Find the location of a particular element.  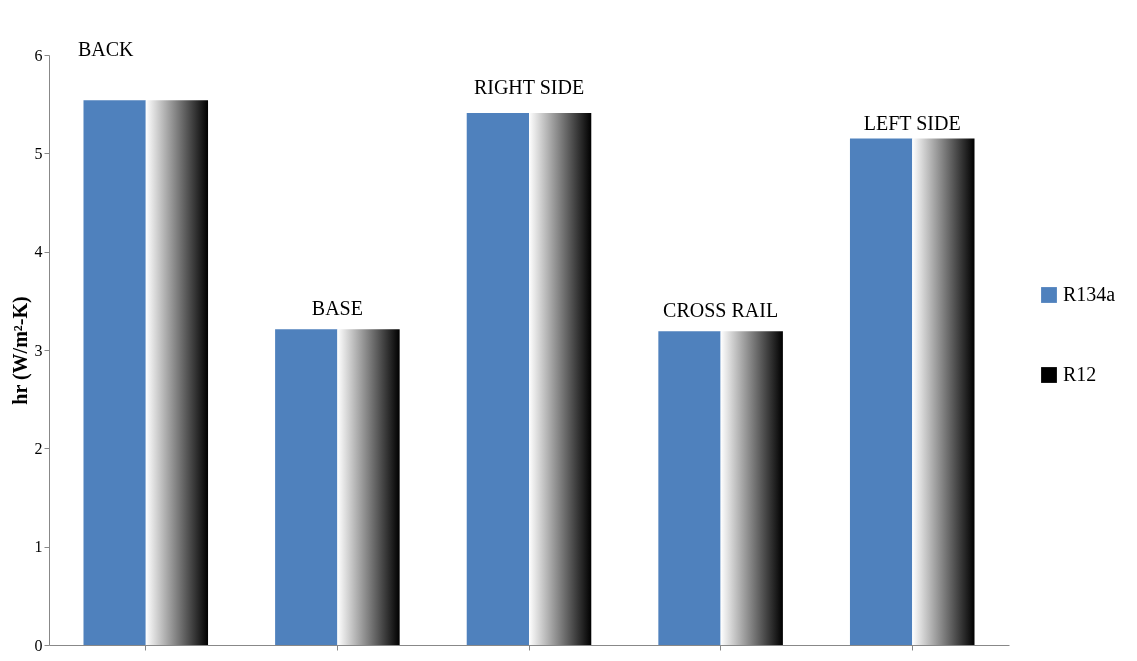

annotation: RIGHT SIDE is located at coordinates (529, 87).